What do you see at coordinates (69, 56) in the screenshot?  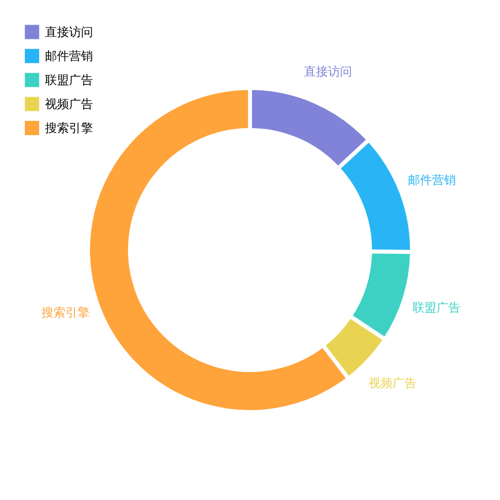 I see `legend-label: 邮件营销` at bounding box center [69, 56].